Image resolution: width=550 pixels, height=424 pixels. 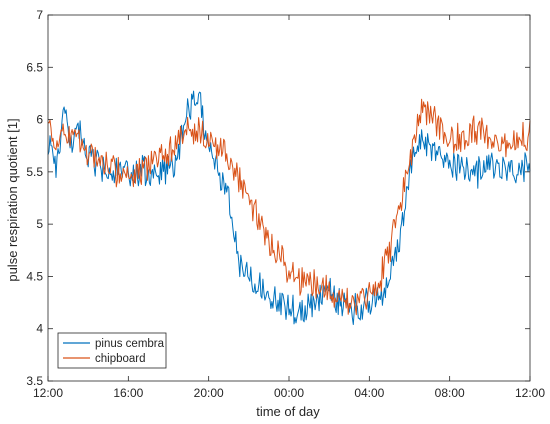 I want to click on legend: pinus cembra chipboard, so click(x=112, y=350).